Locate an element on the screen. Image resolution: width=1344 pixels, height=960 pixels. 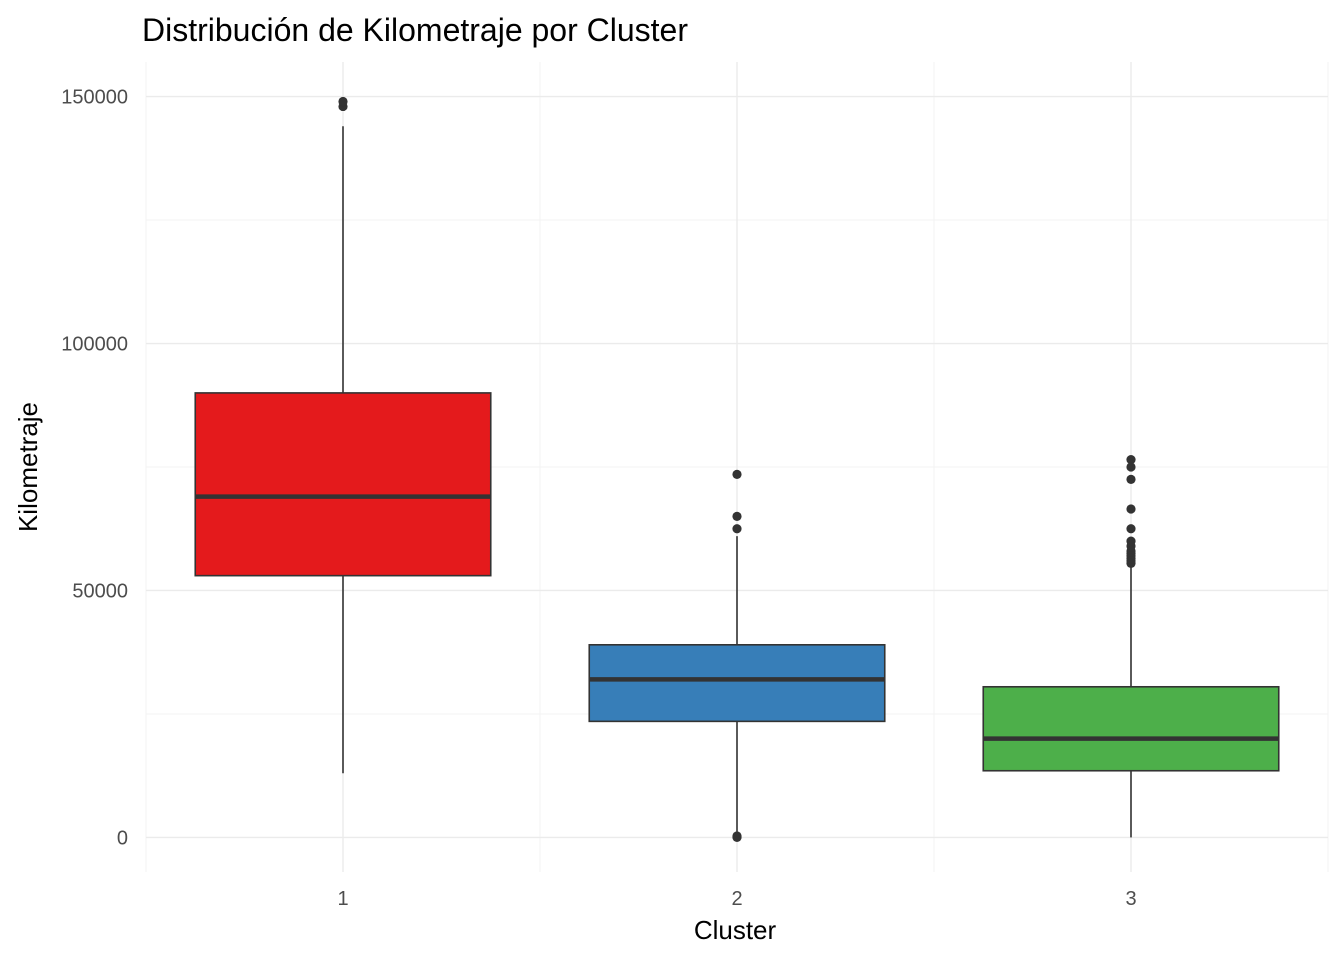
x-tick-label: 2 is located at coordinates (736, 899).